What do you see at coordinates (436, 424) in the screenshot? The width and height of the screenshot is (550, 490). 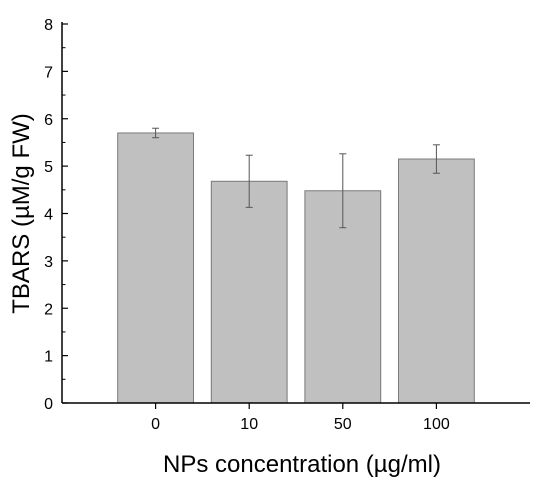 I see `x-tick-label-100: 100` at bounding box center [436, 424].